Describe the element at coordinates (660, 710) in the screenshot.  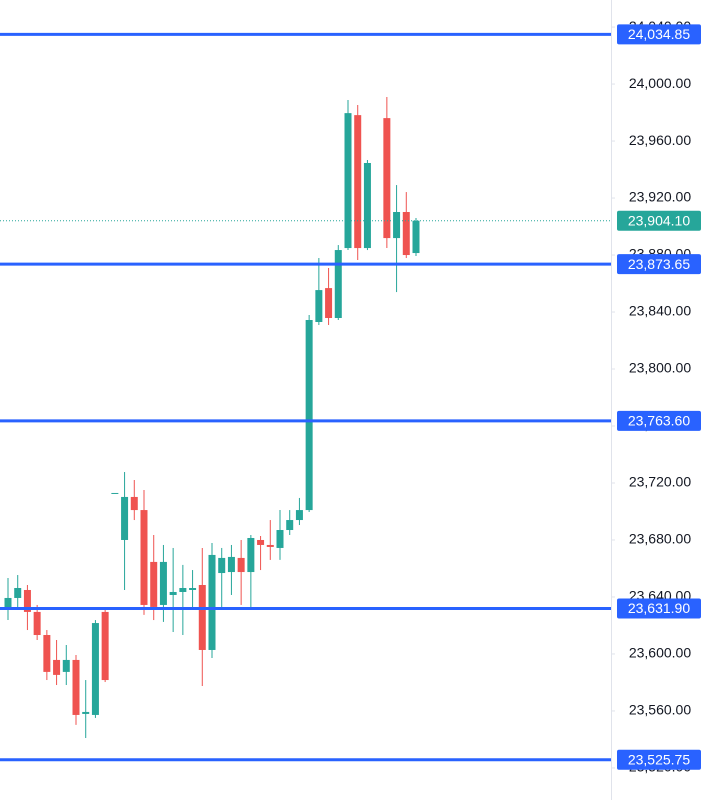
I see `y-tick-label: 23,560.00` at that location.